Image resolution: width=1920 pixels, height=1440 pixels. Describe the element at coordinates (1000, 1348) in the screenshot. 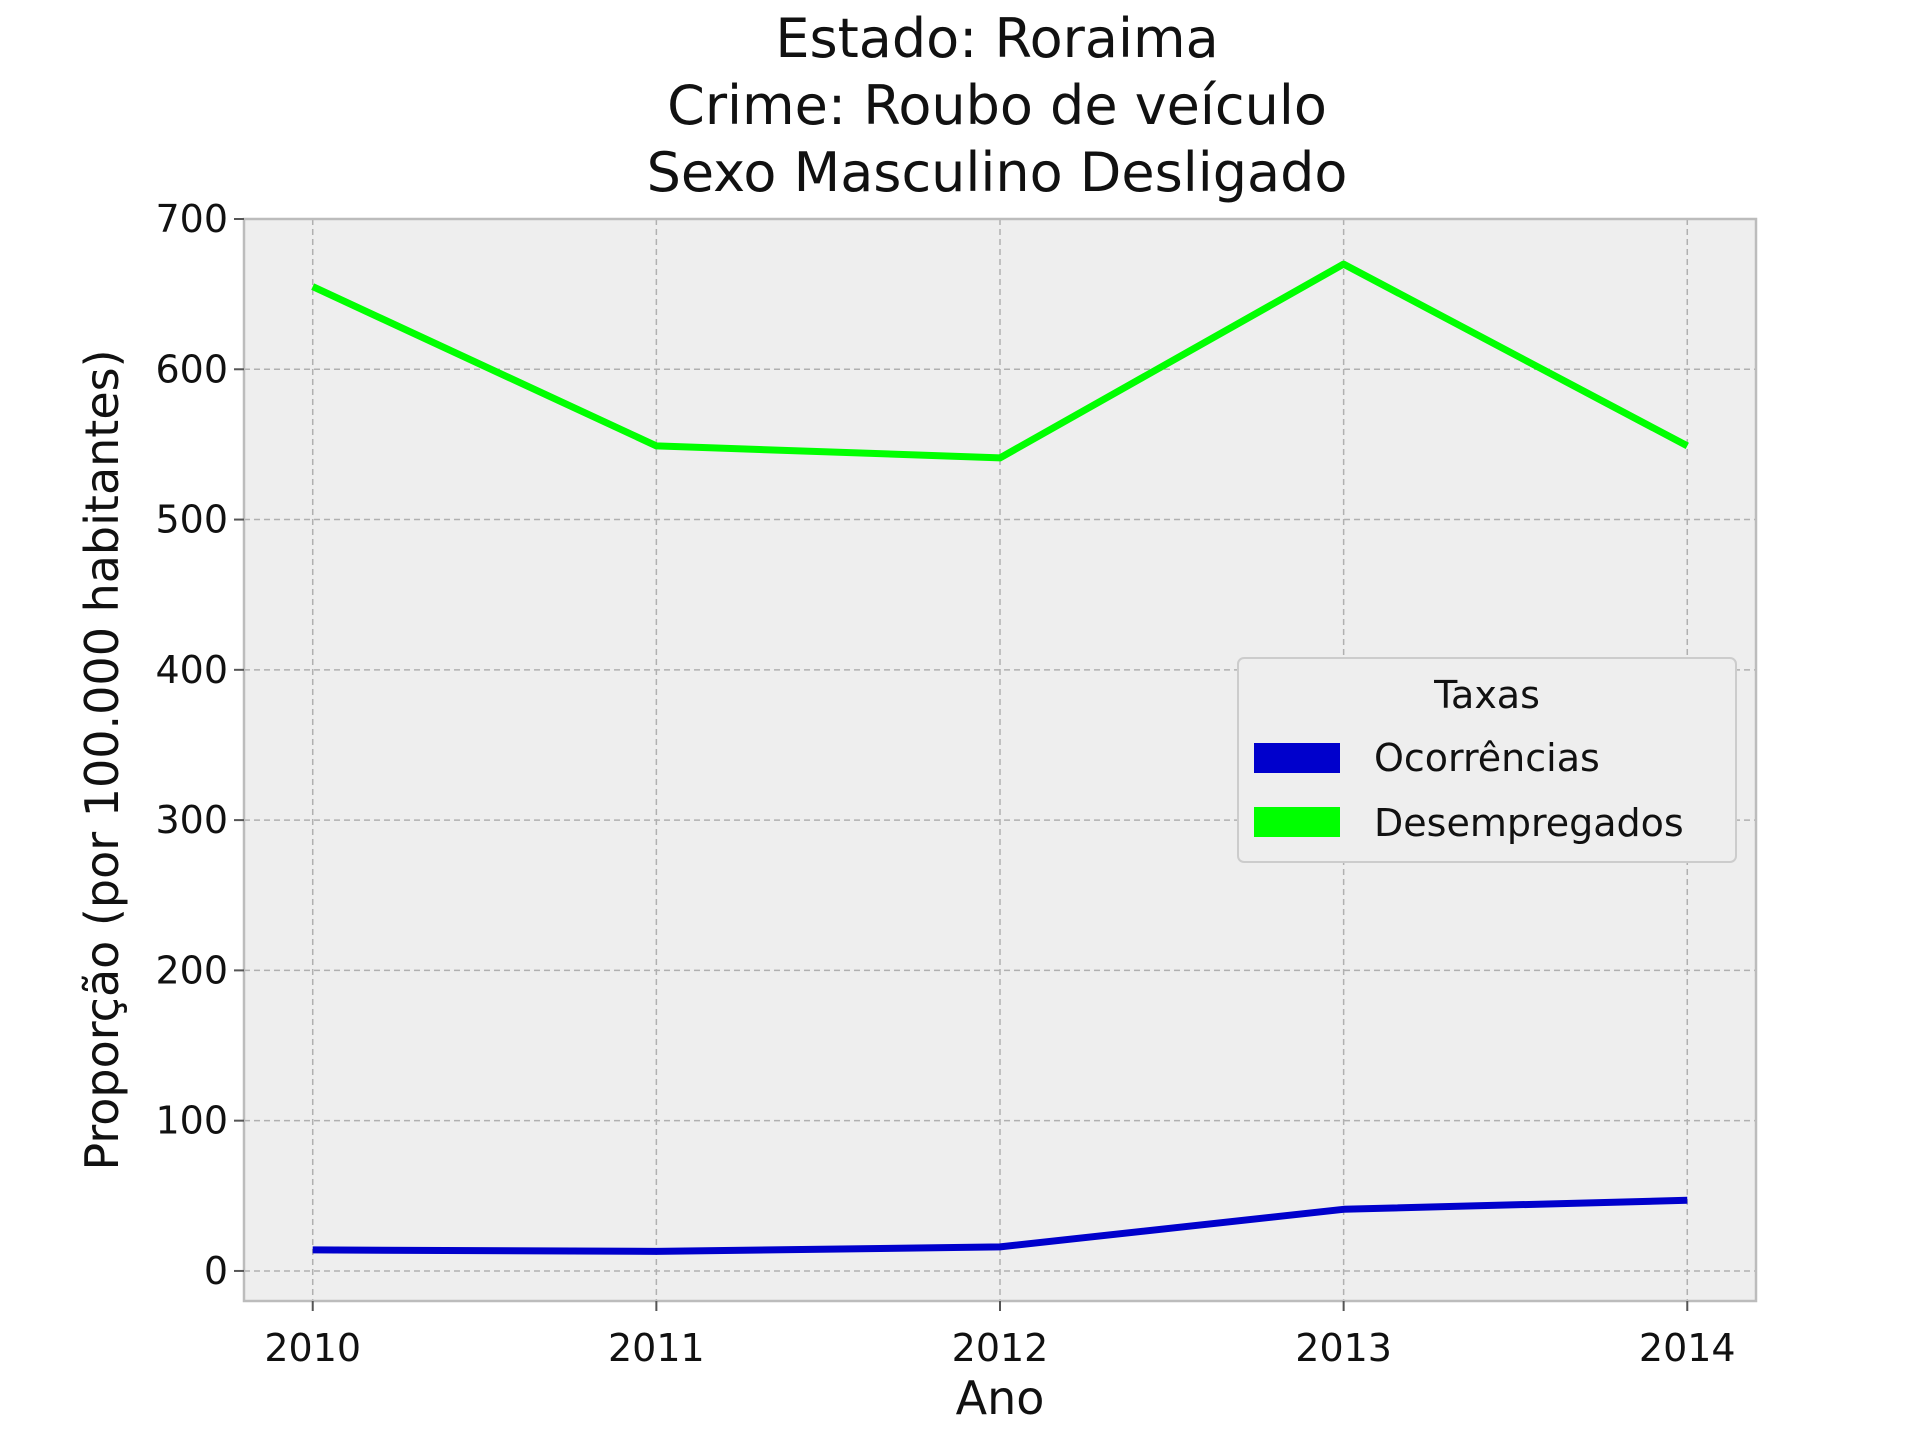

I see `x-tick-label: 2012` at that location.